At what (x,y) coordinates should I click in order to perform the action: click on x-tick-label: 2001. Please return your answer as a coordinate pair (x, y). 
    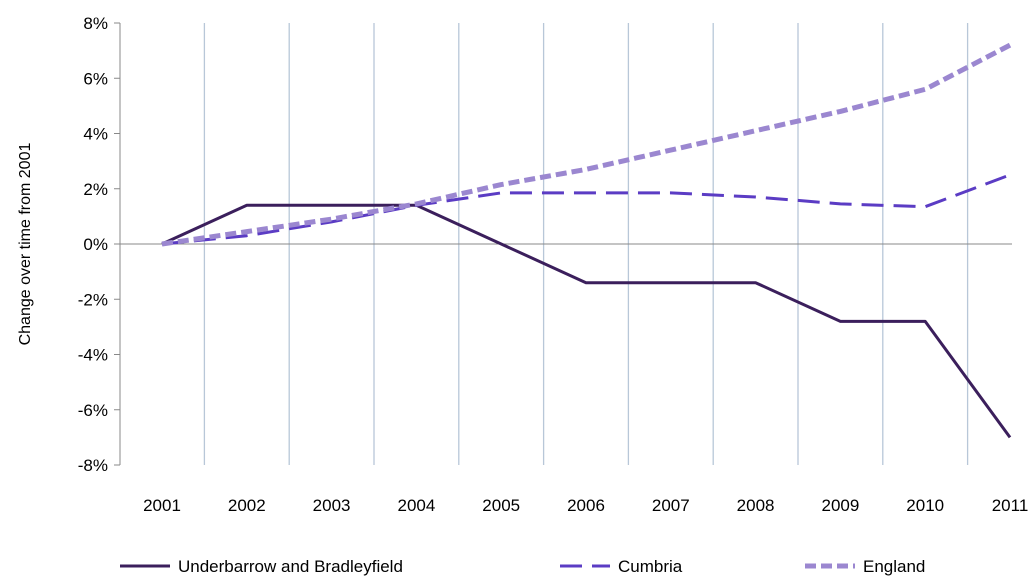
    Looking at the image, I should click on (162, 505).